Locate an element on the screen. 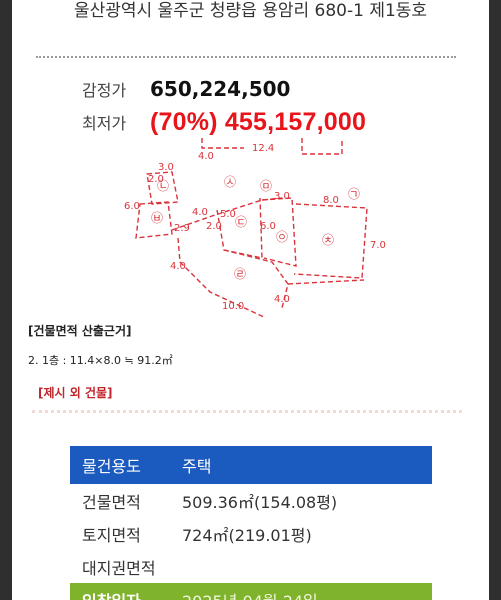 The width and height of the screenshot is (501, 600). info-value: 2025년 04월 24일 is located at coordinates (250, 594).